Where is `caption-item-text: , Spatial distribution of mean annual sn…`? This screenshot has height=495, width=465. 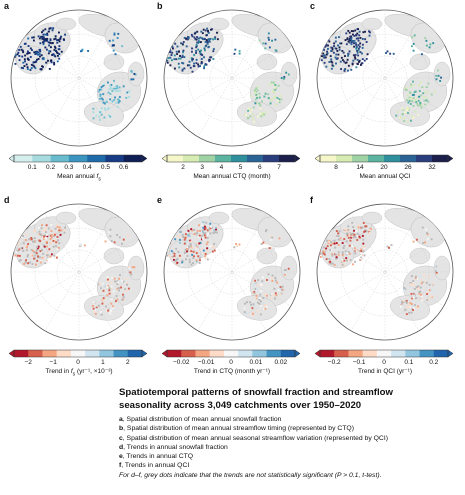
caption-item-text: , Spatial distribution of mean annual sn… is located at coordinates (202, 419).